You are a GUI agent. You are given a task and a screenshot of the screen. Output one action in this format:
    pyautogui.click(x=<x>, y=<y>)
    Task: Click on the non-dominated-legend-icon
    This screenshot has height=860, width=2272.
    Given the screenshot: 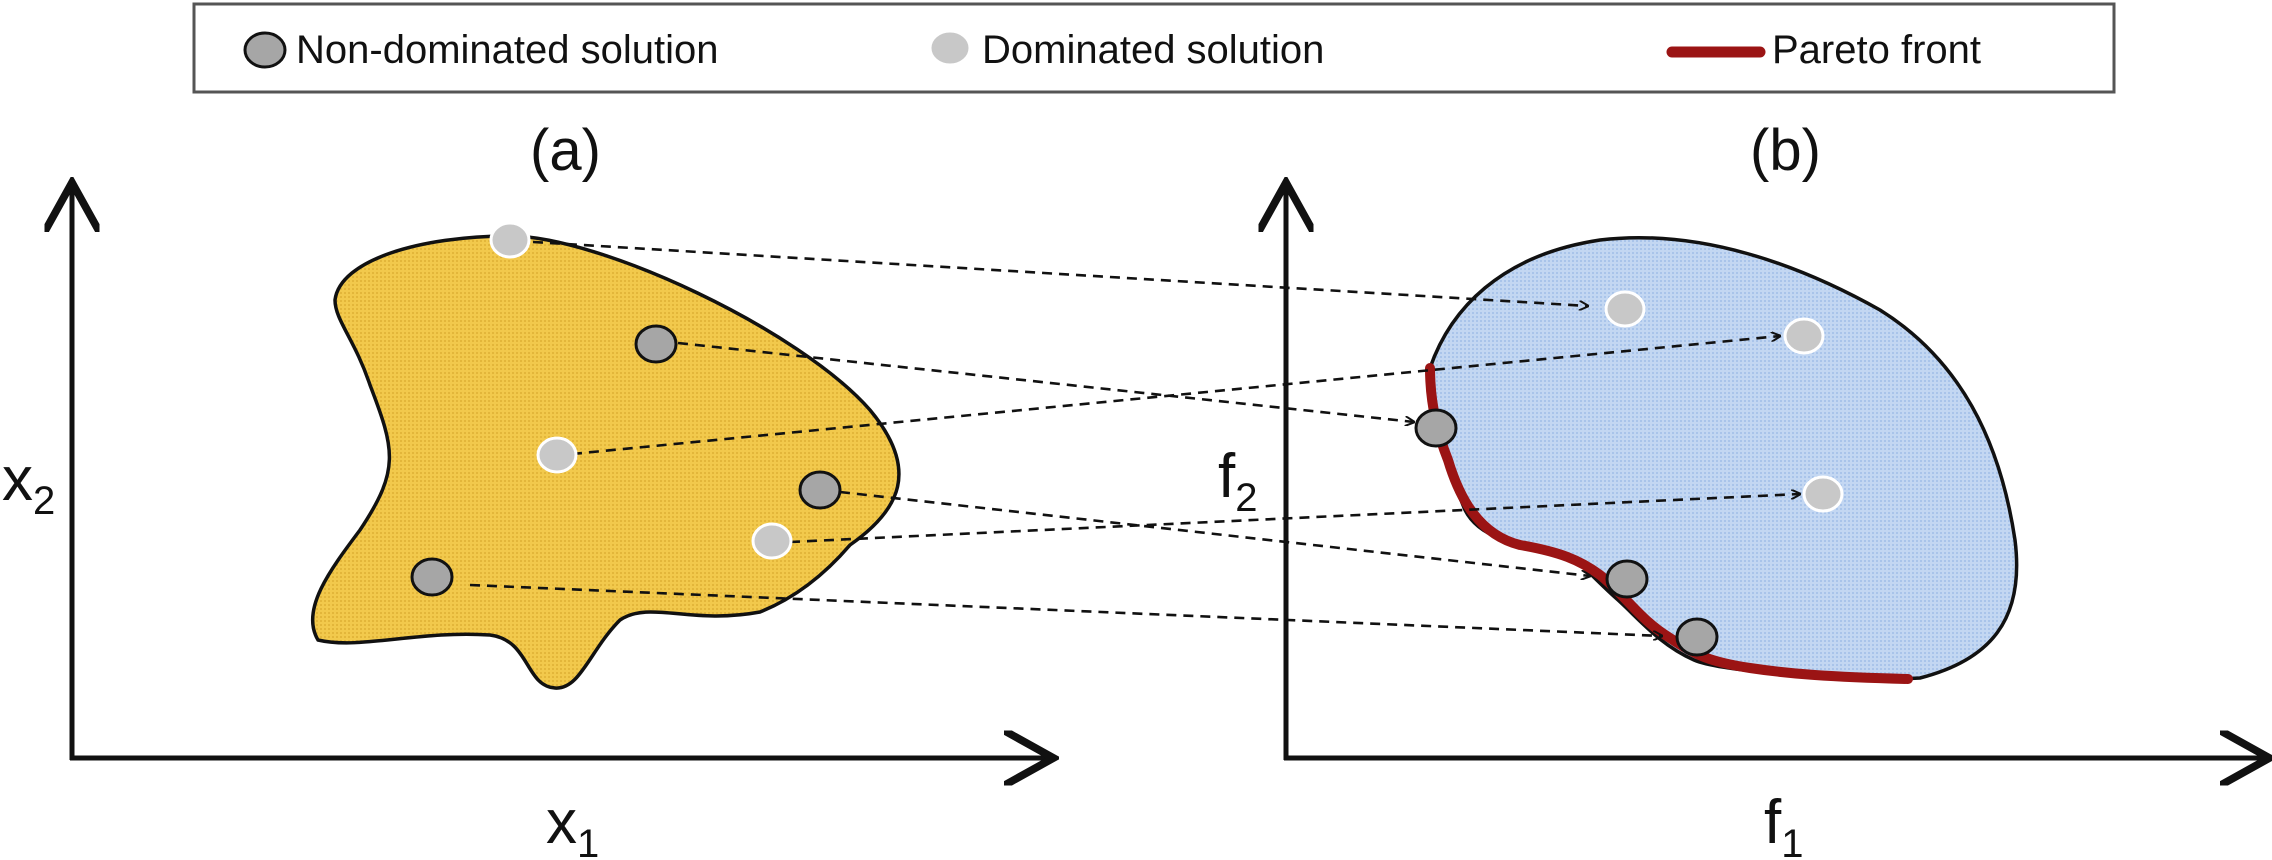 What is the action you would take?
    pyautogui.click(x=265, y=50)
    